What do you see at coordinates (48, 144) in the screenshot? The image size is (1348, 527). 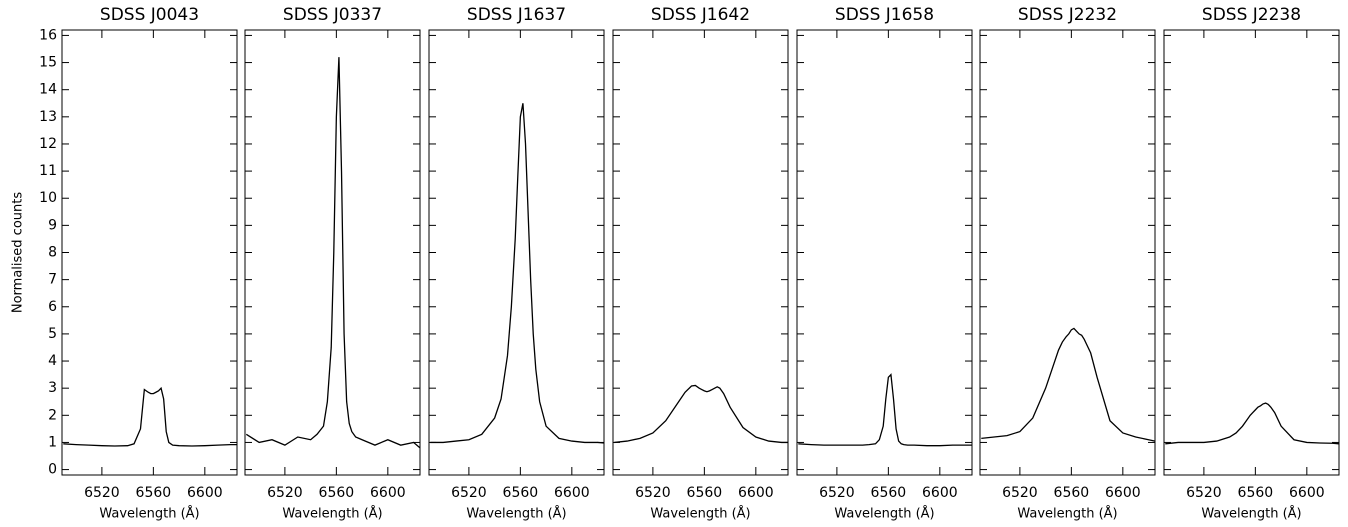 I see `y-tick-label: 12` at bounding box center [48, 144].